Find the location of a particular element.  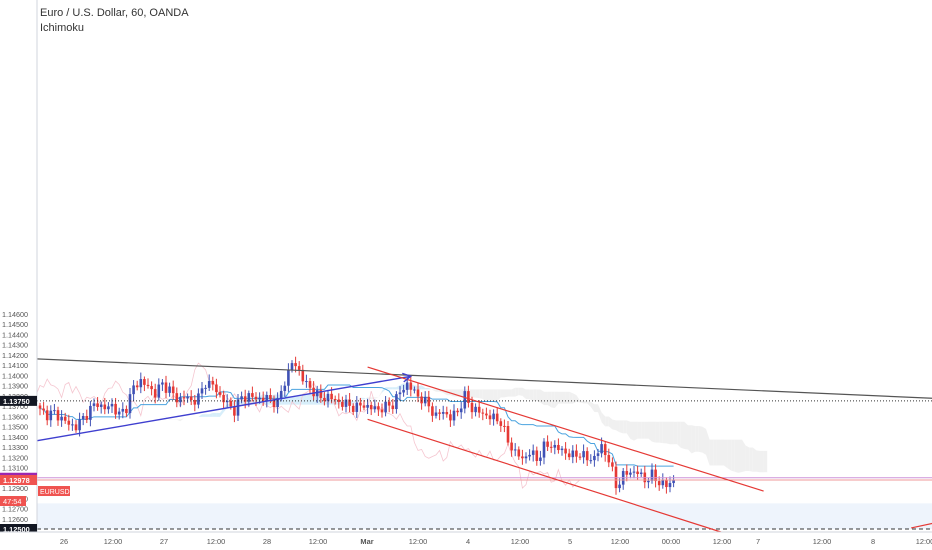

x-tick-label: 5 is located at coordinates (570, 541).